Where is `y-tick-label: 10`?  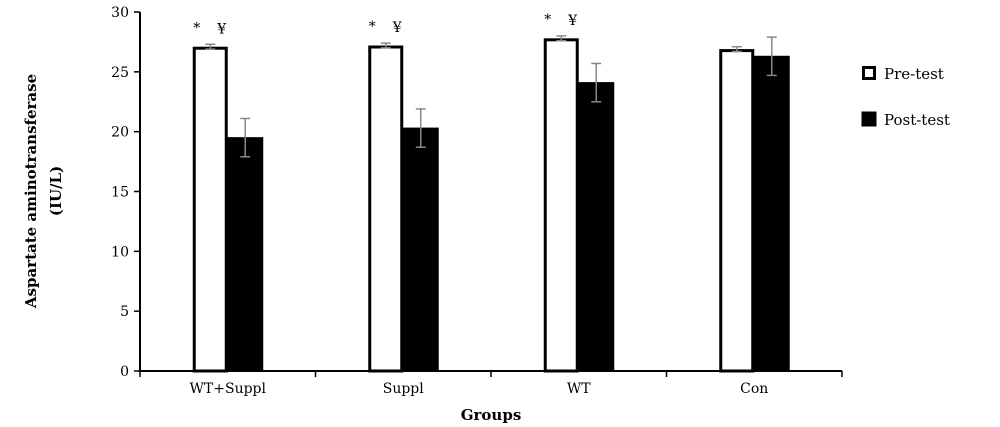 y-tick-label: 10 is located at coordinates (120, 252).